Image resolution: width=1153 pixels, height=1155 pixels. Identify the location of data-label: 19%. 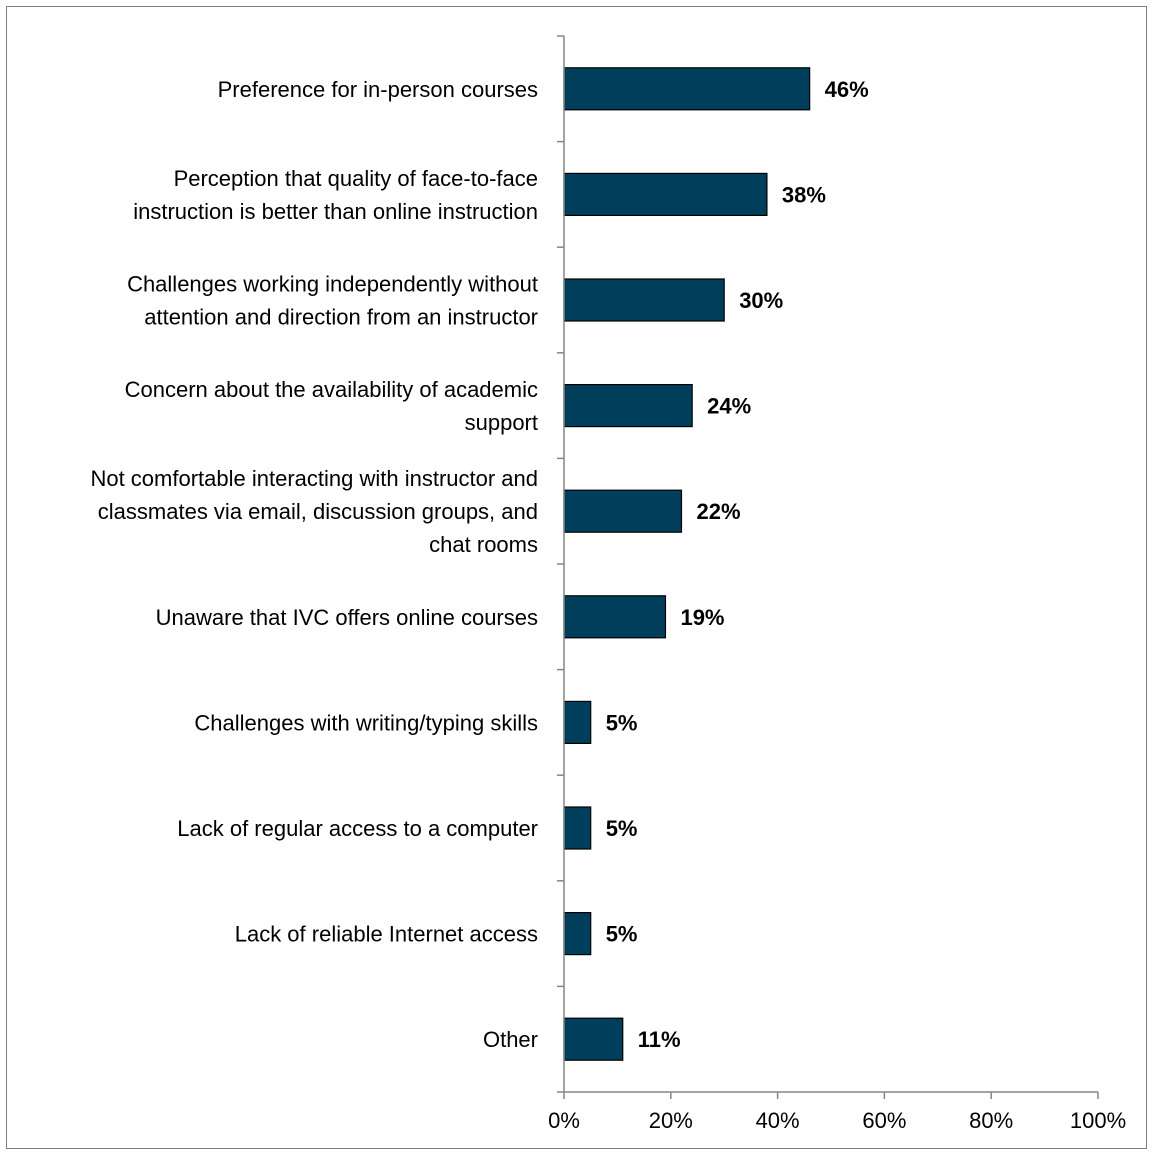
(702, 617).